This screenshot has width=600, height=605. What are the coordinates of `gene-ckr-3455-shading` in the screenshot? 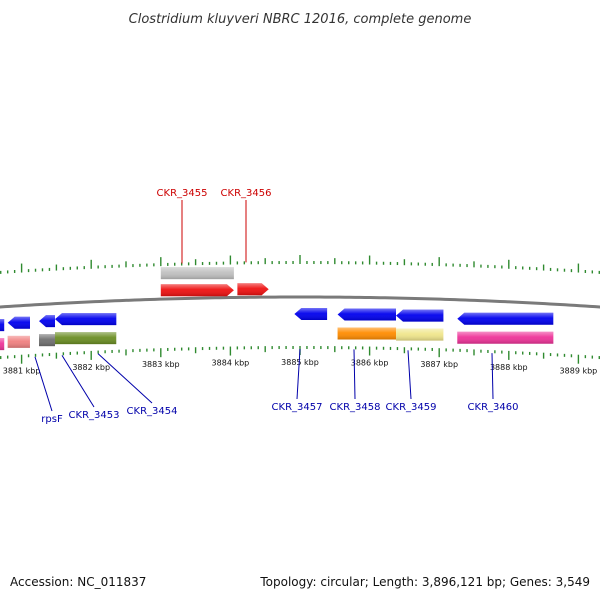 It's located at (197, 290).